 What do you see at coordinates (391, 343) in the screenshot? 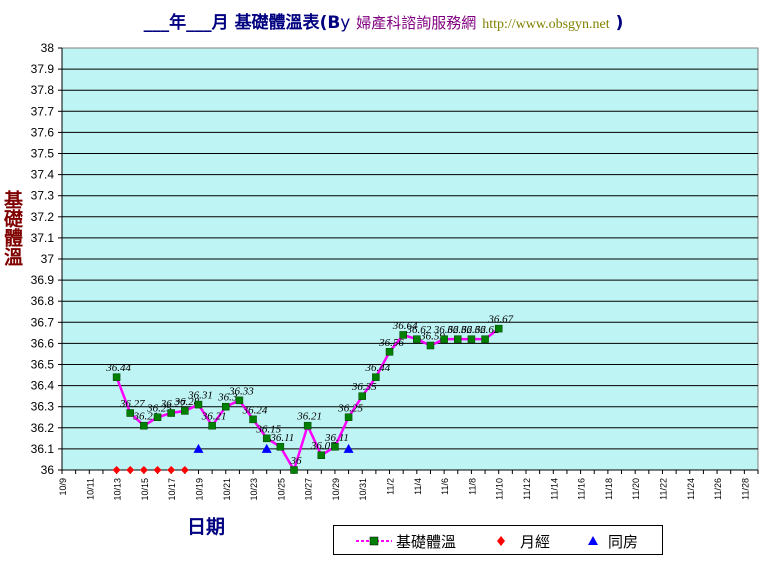
I see `bbt-data-label: 36.56` at bounding box center [391, 343].